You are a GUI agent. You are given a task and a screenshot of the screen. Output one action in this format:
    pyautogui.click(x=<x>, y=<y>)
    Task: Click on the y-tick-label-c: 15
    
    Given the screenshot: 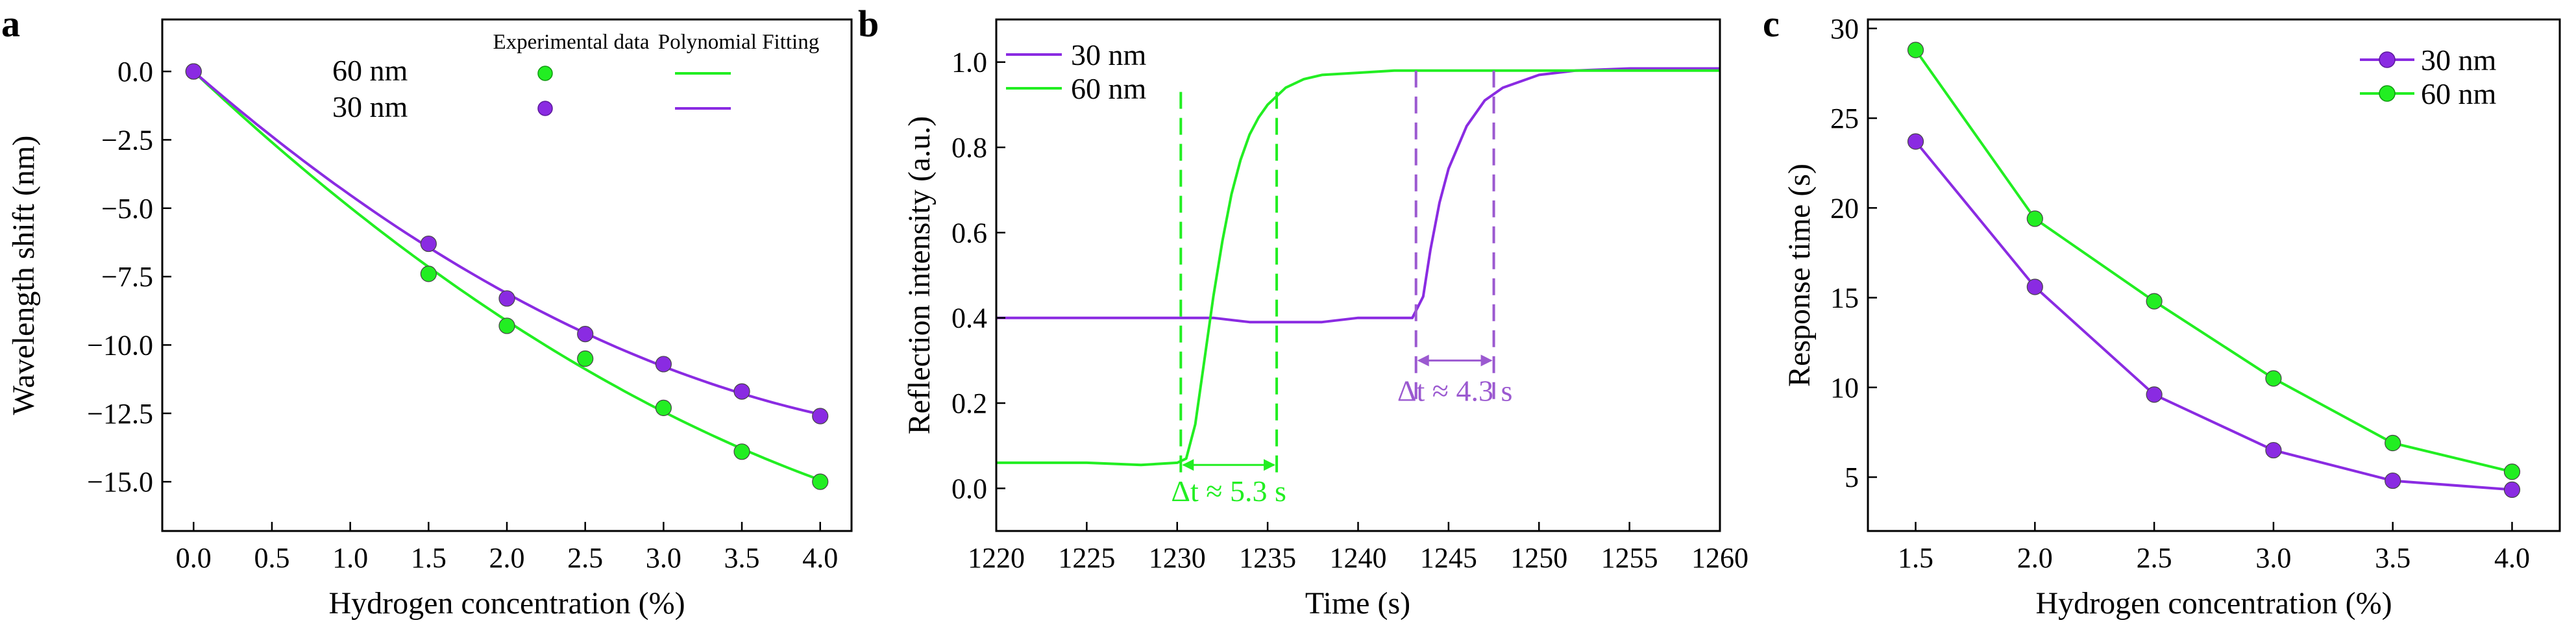 What is the action you would take?
    pyautogui.click(x=1844, y=298)
    